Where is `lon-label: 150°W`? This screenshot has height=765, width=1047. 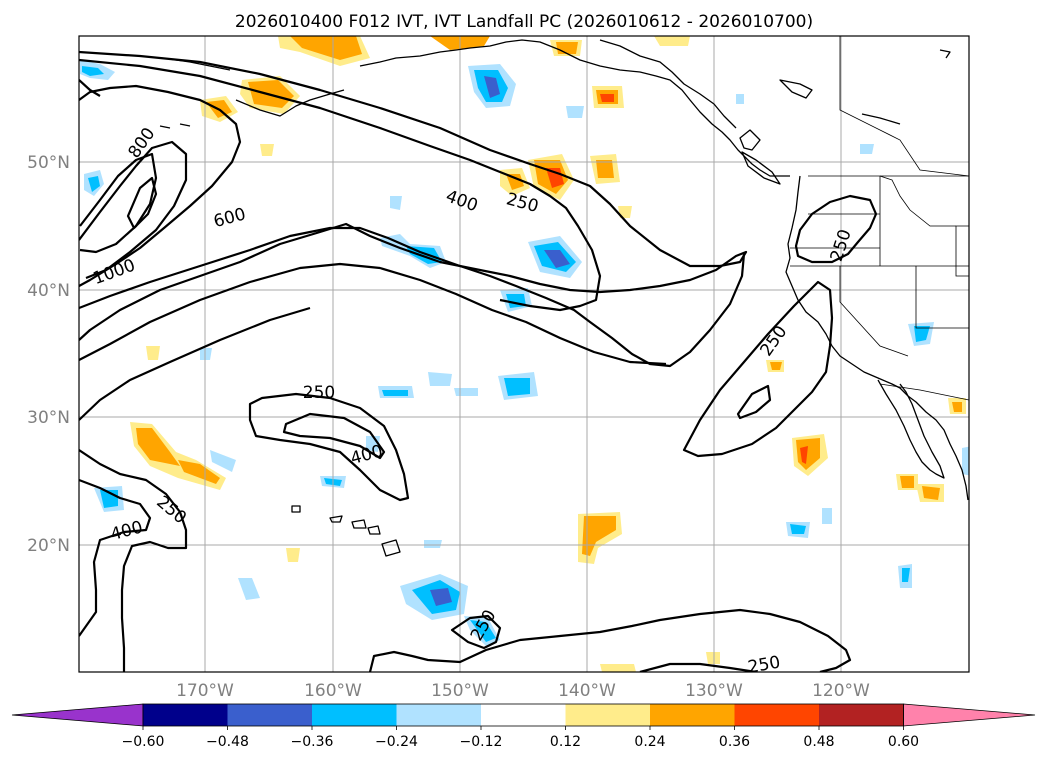
lon-label: 150°W is located at coordinates (460, 691).